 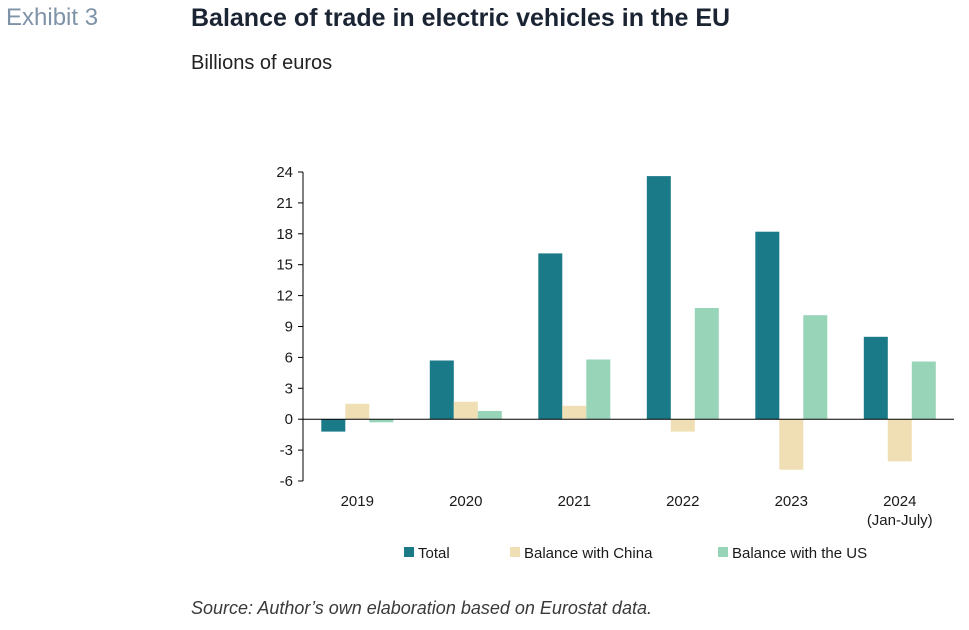 I want to click on legend-label-balance-with-china: Balance with China, so click(x=588, y=553).